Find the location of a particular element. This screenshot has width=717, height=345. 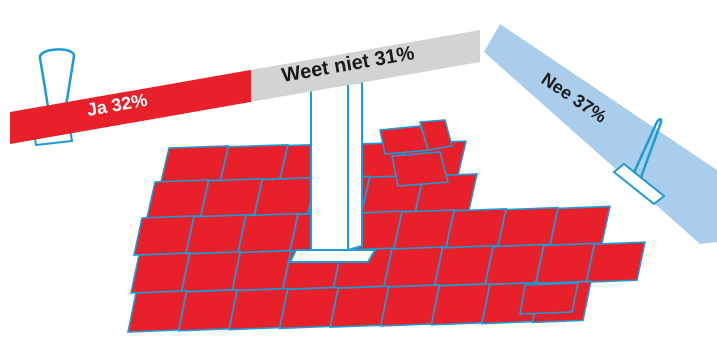

bar-ja is located at coordinates (131, 106).